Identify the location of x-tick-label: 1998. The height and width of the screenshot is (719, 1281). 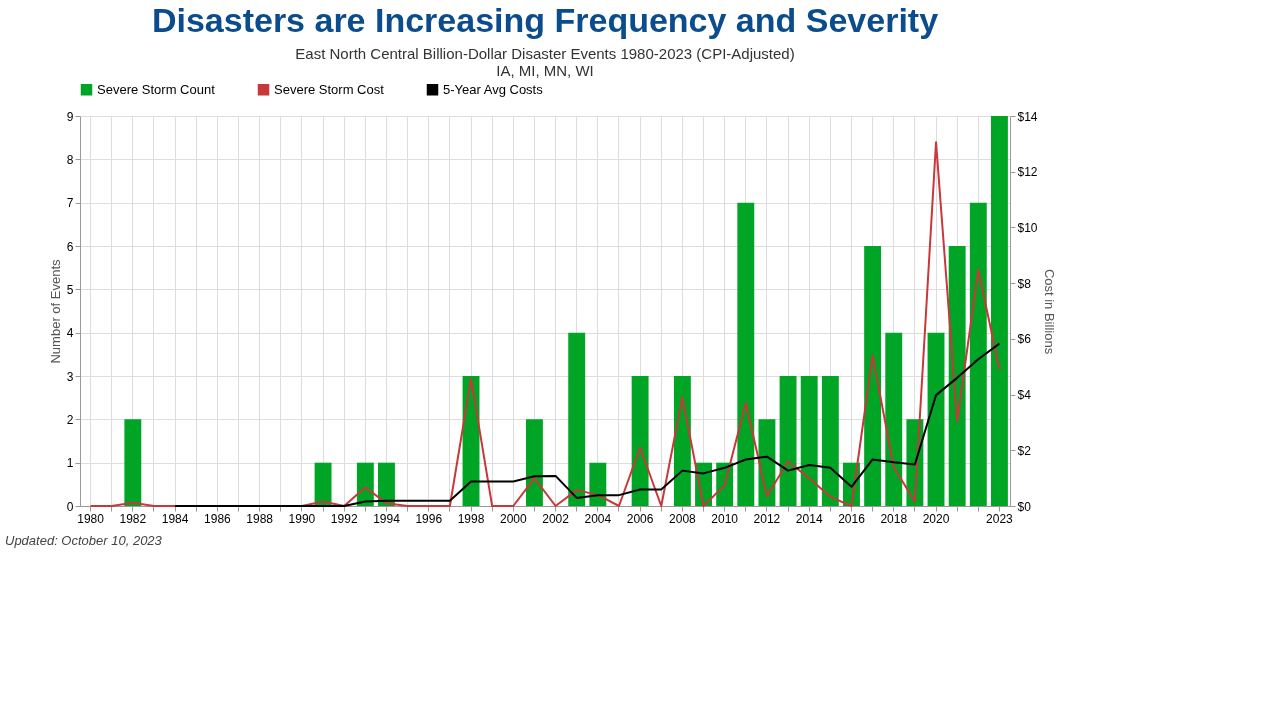
(471, 518).